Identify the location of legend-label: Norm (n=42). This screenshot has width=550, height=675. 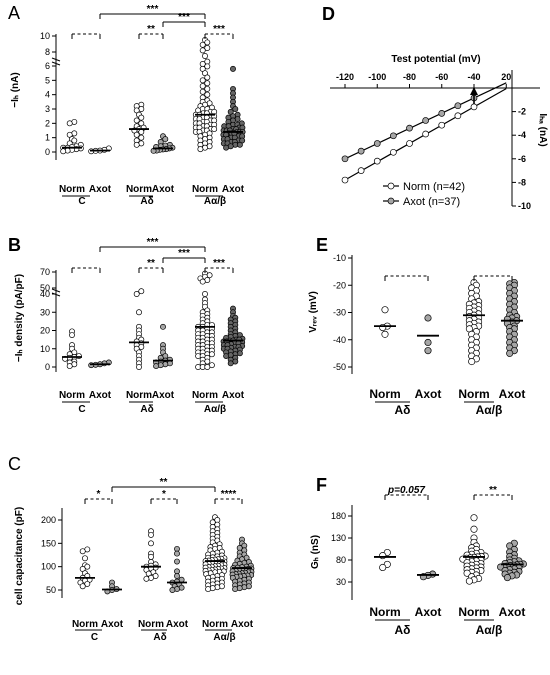
(434, 187).